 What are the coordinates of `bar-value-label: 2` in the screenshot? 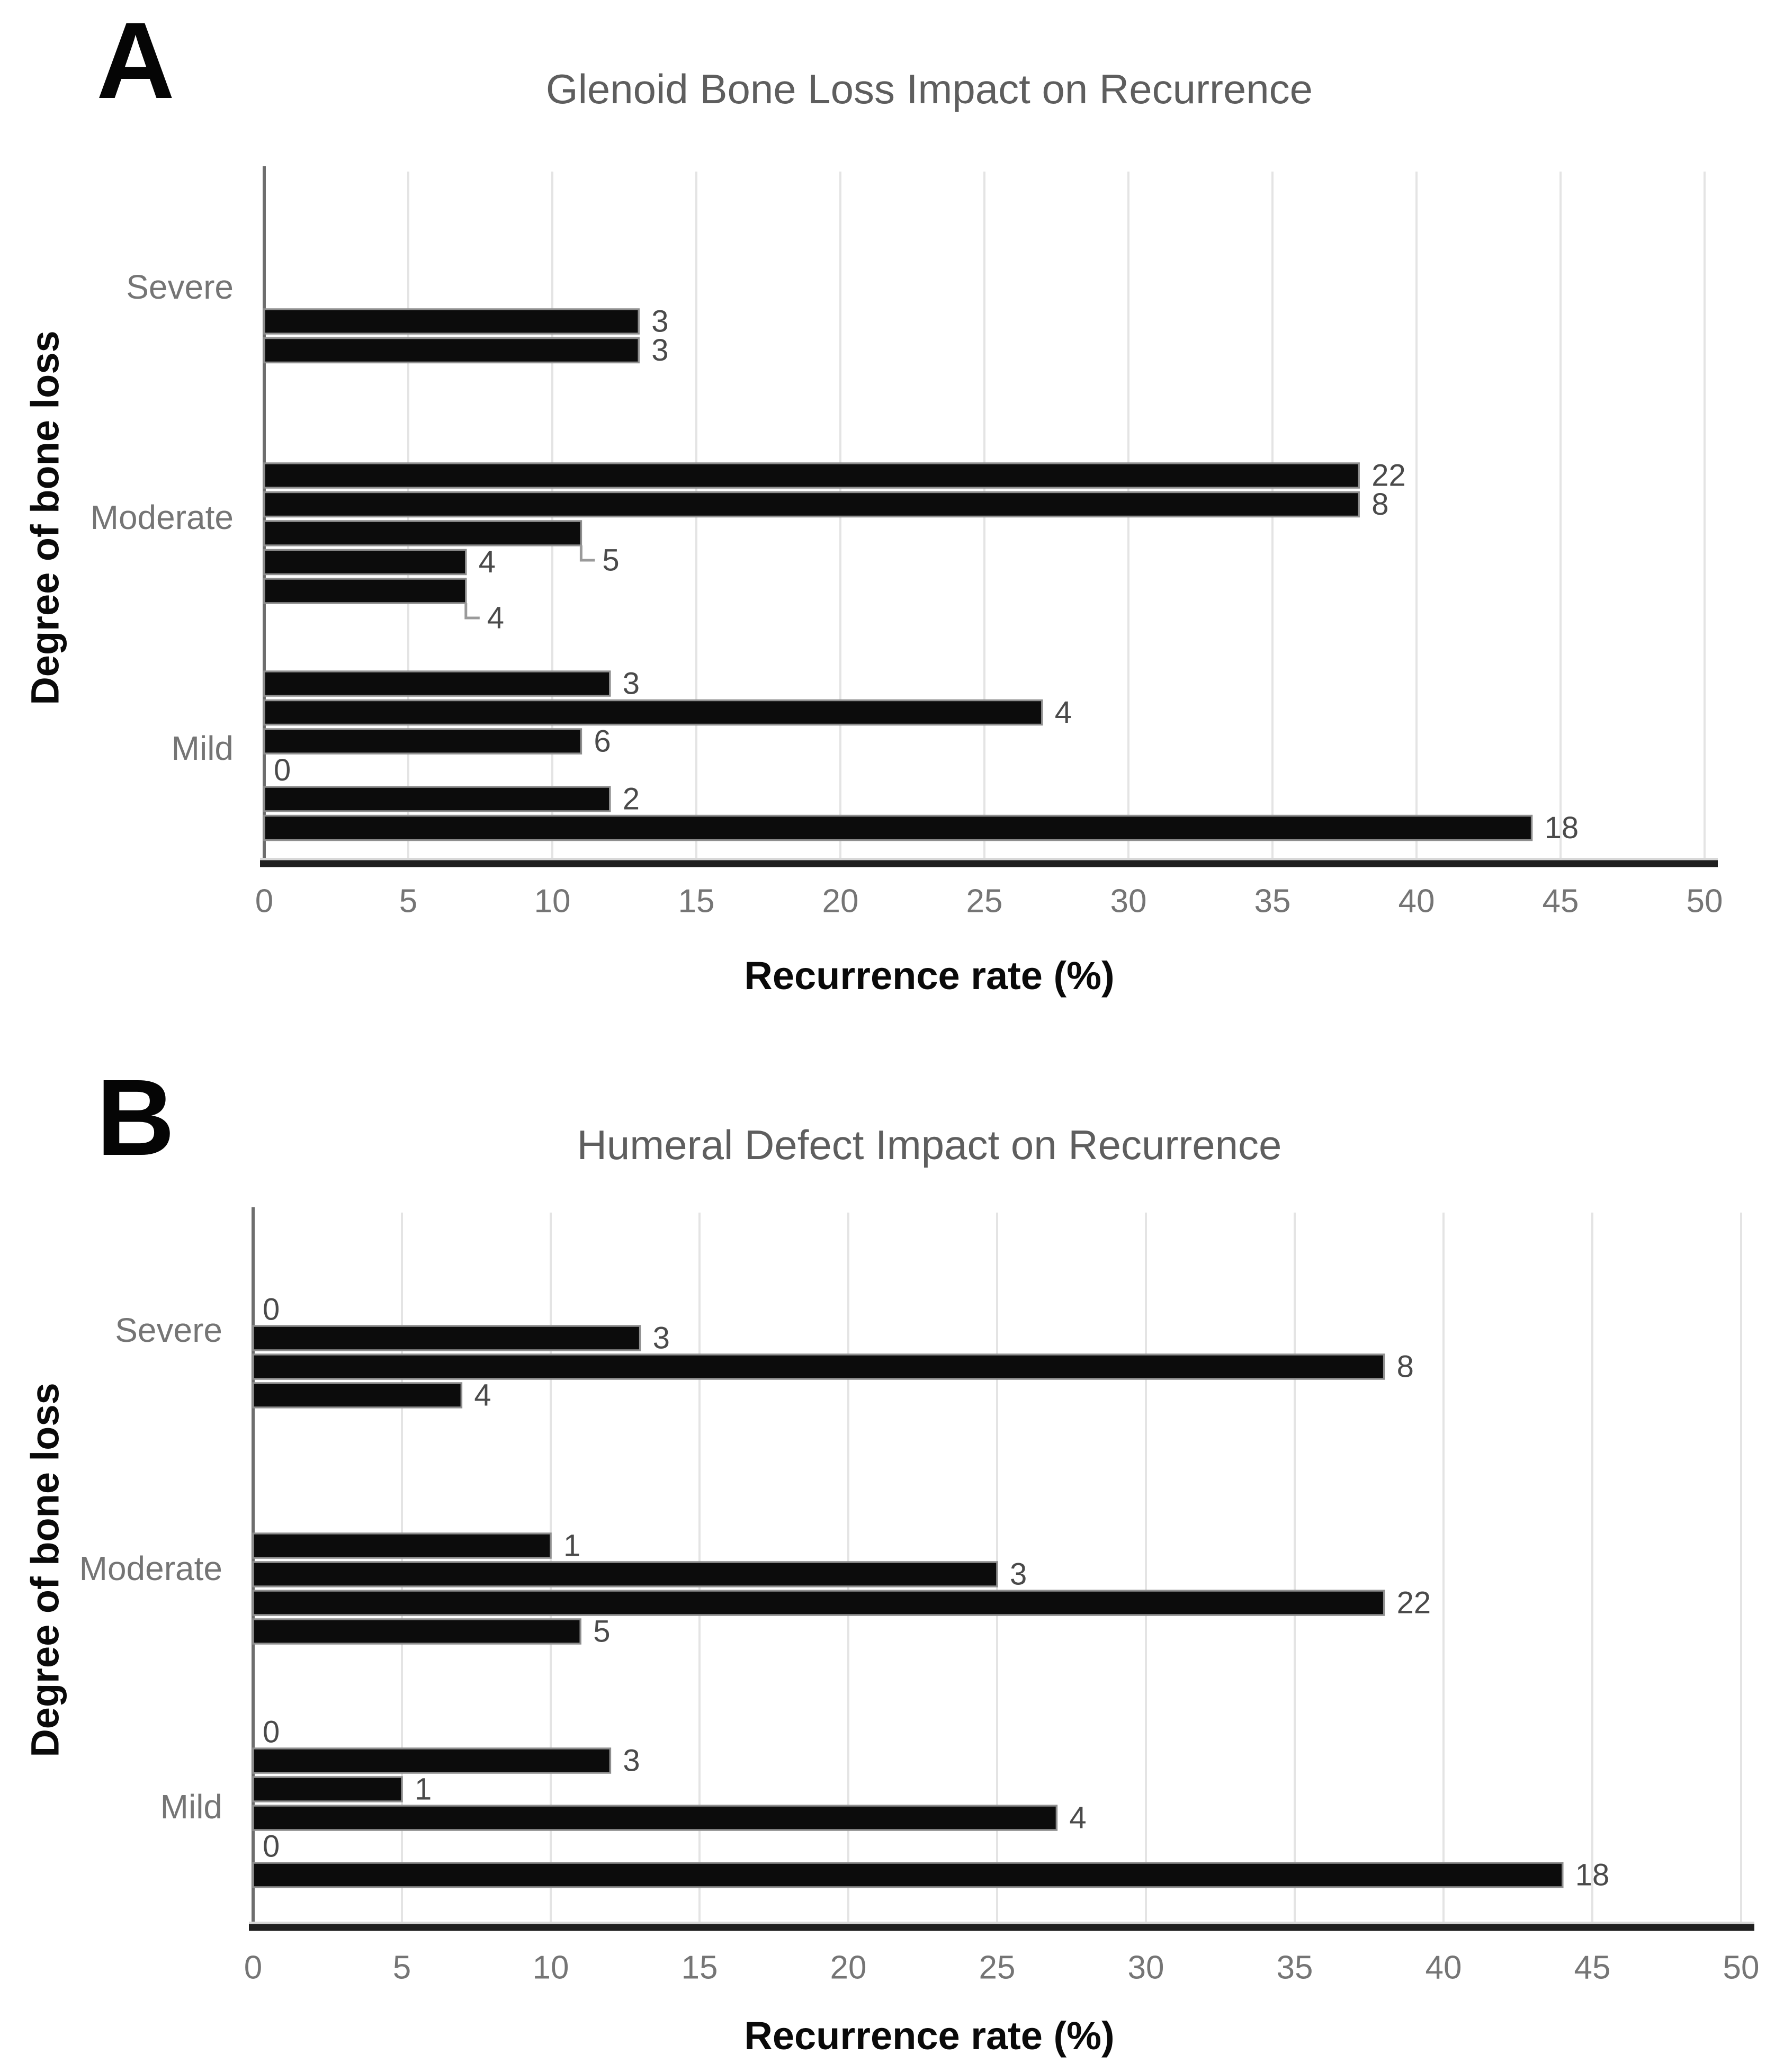 It's located at (631, 800).